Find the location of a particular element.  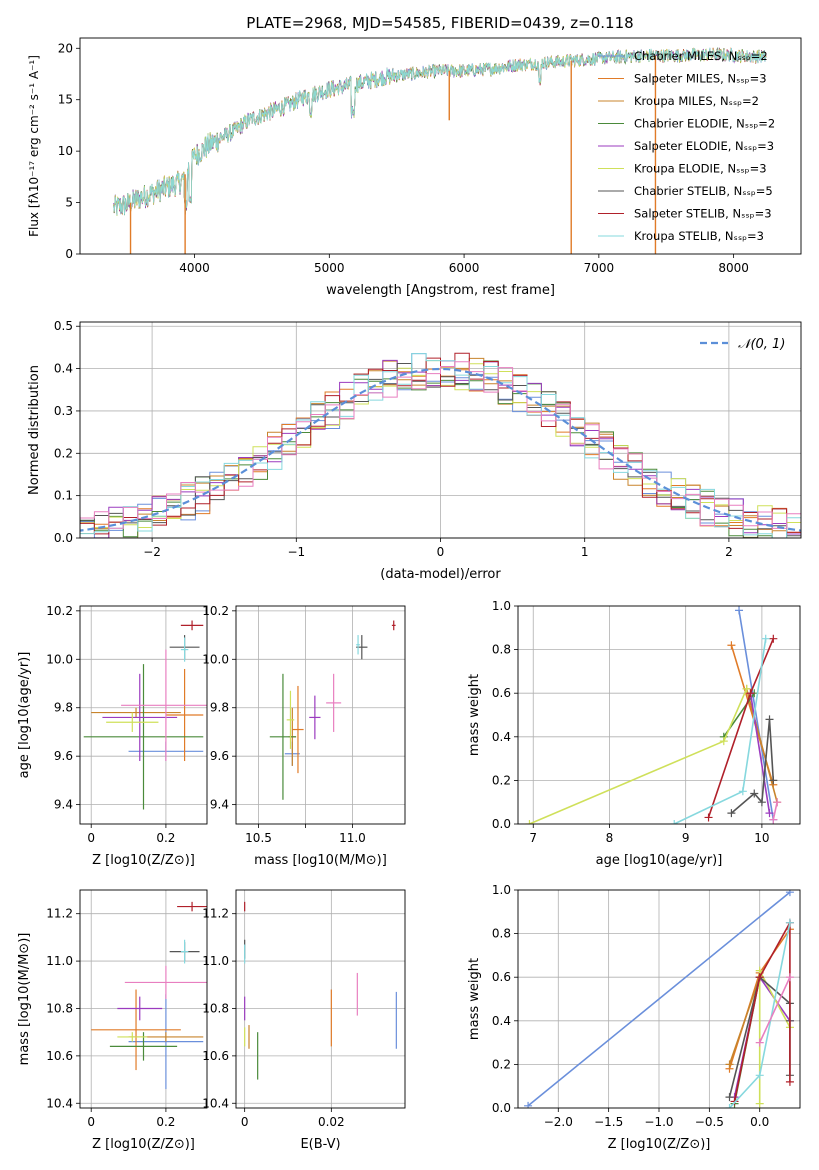

x-axis-label: mass [log10(M/M⊙)] is located at coordinates (320, 860).